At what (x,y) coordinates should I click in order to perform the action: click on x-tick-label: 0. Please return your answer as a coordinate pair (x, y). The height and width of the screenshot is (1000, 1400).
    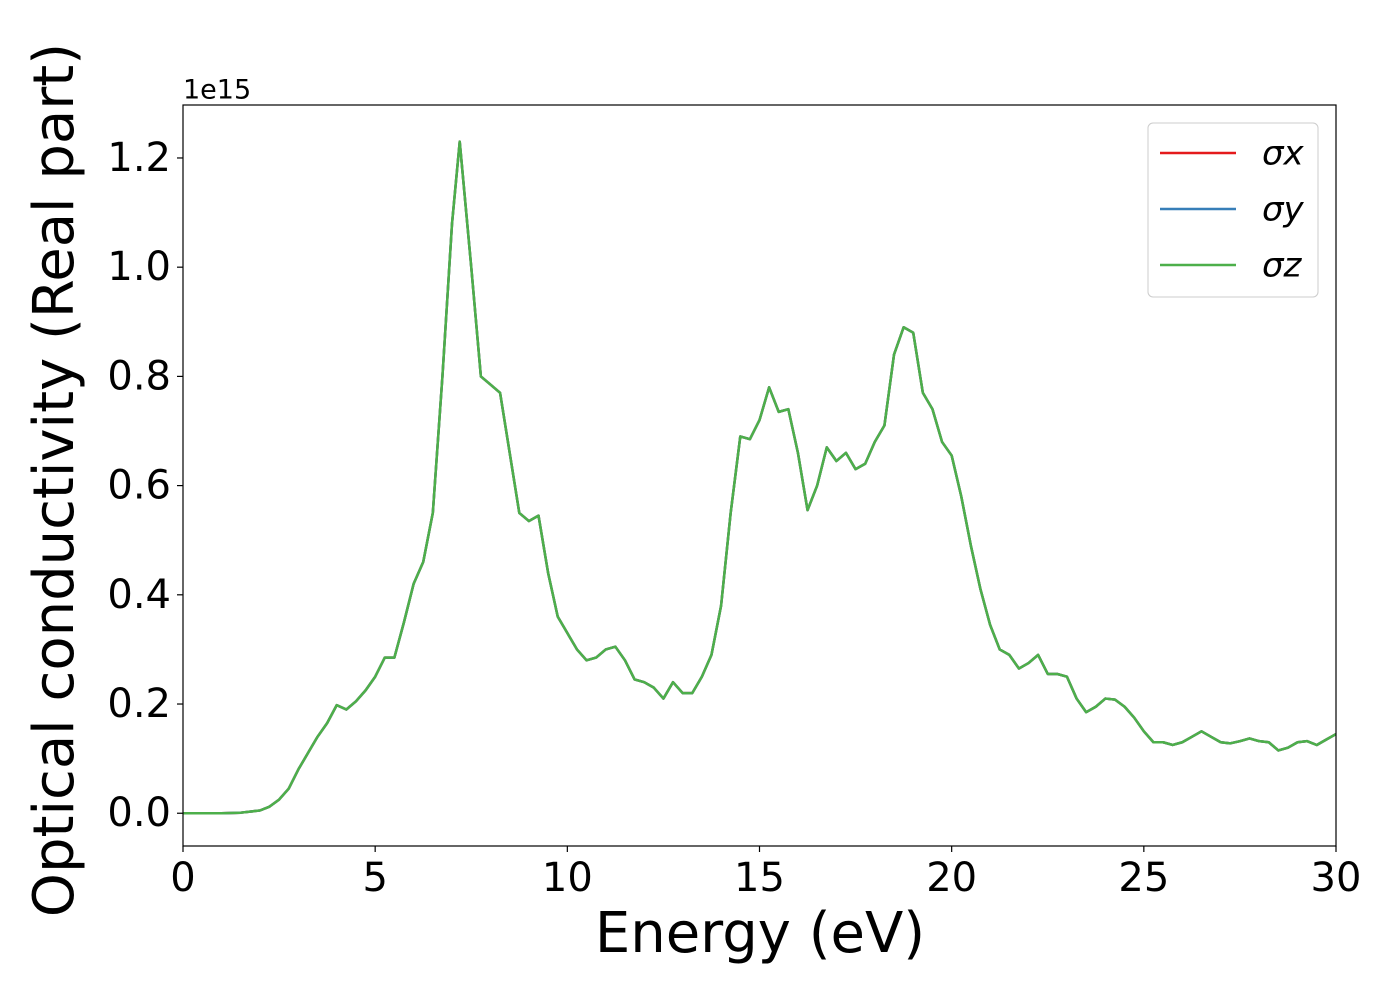
    Looking at the image, I should click on (182, 878).